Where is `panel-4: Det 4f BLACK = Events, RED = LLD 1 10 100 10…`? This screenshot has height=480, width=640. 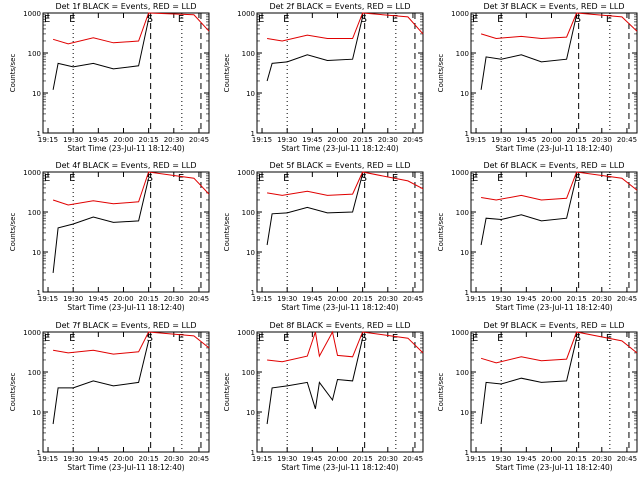 panel-4: Det 4f BLACK = Events, RED = LLD 1 10 100 10… is located at coordinates (109, 236).